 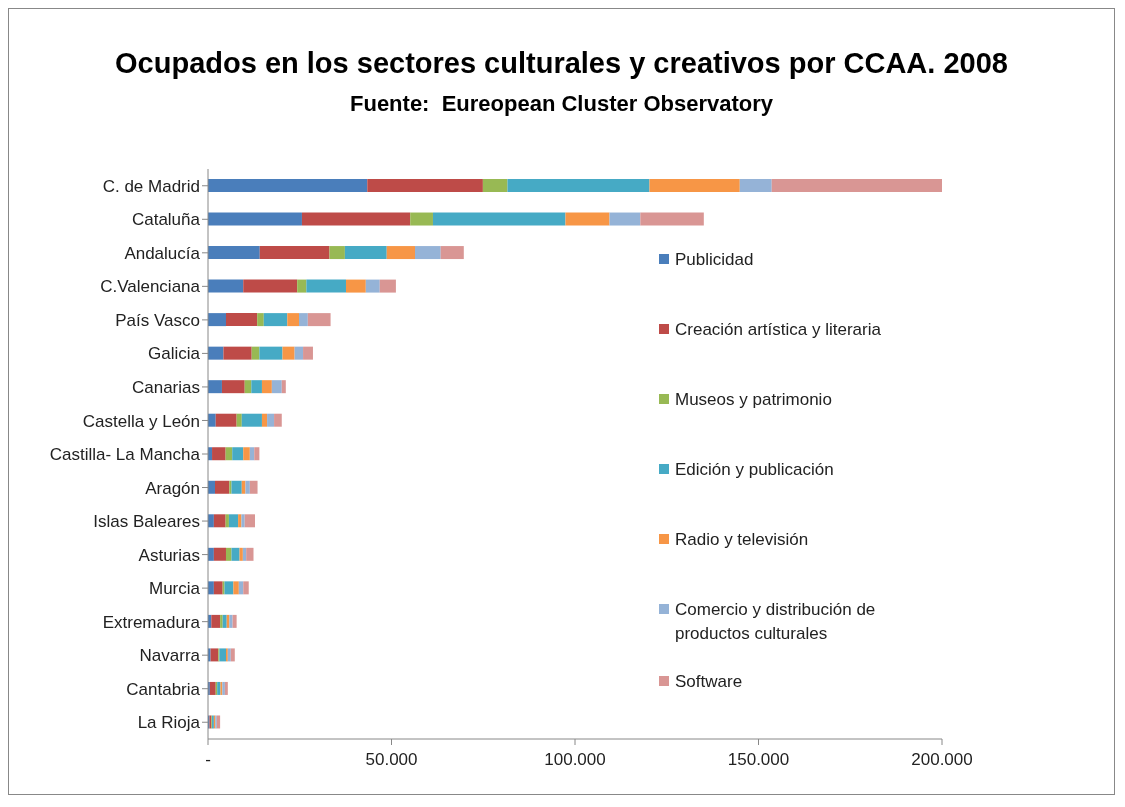 What do you see at coordinates (169, 723) in the screenshot?
I see `y-tick-label: La Rioja` at bounding box center [169, 723].